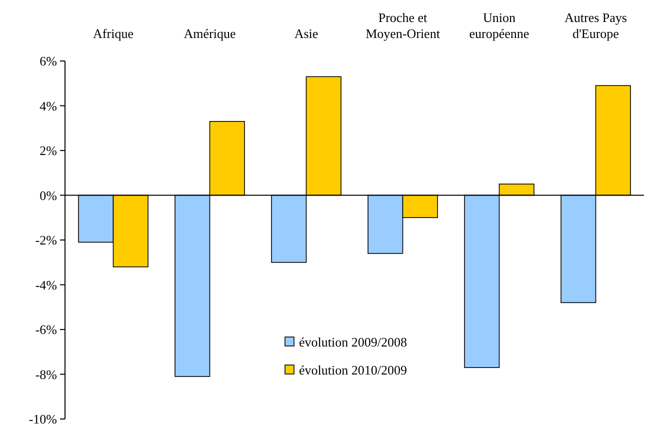 Image resolution: width=654 pixels, height=432 pixels. Describe the element at coordinates (46, 374) in the screenshot. I see `y-tick-label: -8%` at that location.